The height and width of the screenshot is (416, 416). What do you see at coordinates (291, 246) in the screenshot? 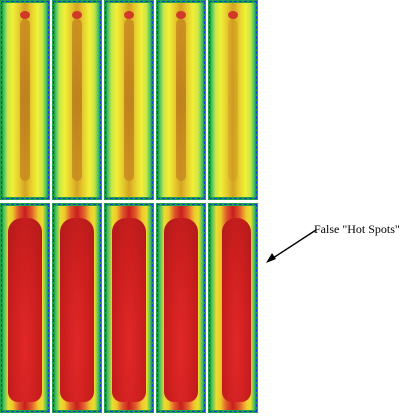
I see `arrow-icon` at bounding box center [291, 246].